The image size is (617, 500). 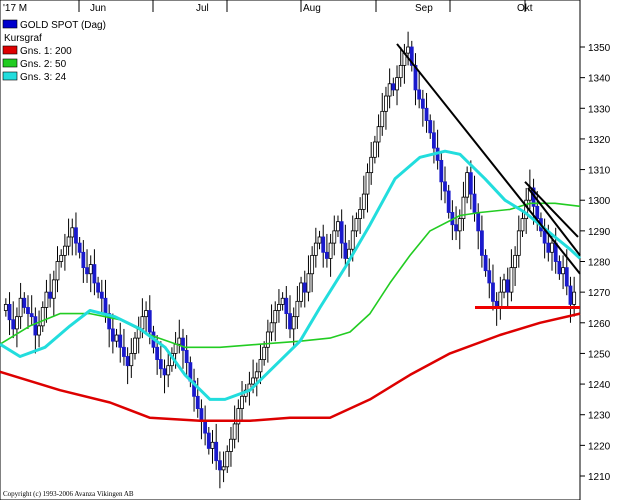 I want to click on y-tick-label: 1210, so click(x=599, y=477).